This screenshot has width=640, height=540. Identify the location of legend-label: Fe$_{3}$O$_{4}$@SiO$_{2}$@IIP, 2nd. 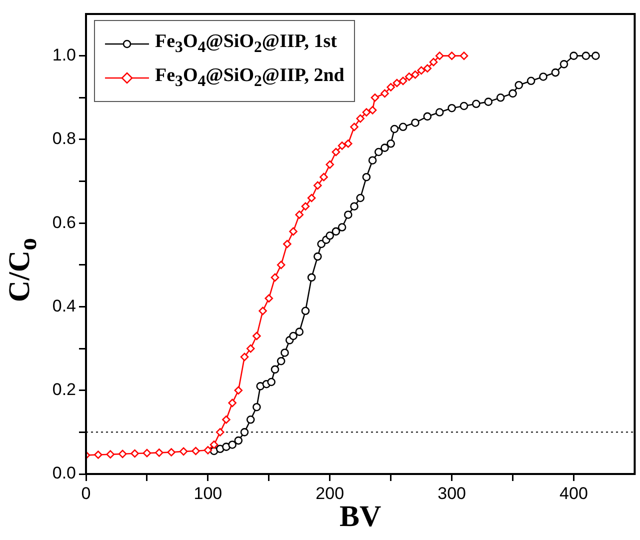
(249, 78).